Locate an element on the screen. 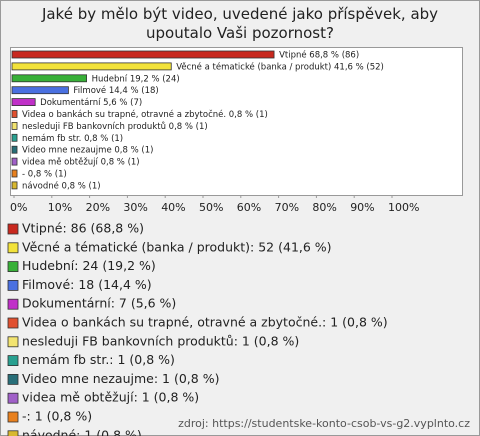 The height and width of the screenshot is (436, 480). legend-label: nemám fb str.: 1 (0,8 %) is located at coordinates (98, 359).